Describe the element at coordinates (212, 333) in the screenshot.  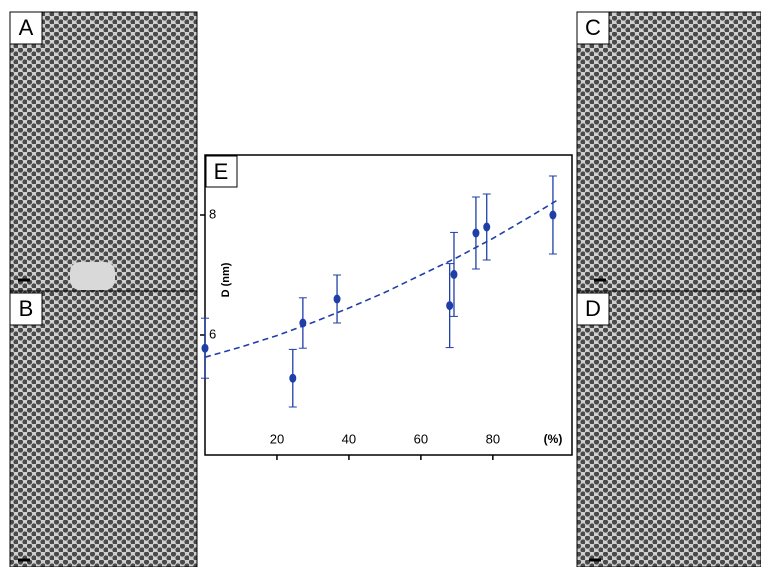
I see `y-tick-label: 6` at that location.